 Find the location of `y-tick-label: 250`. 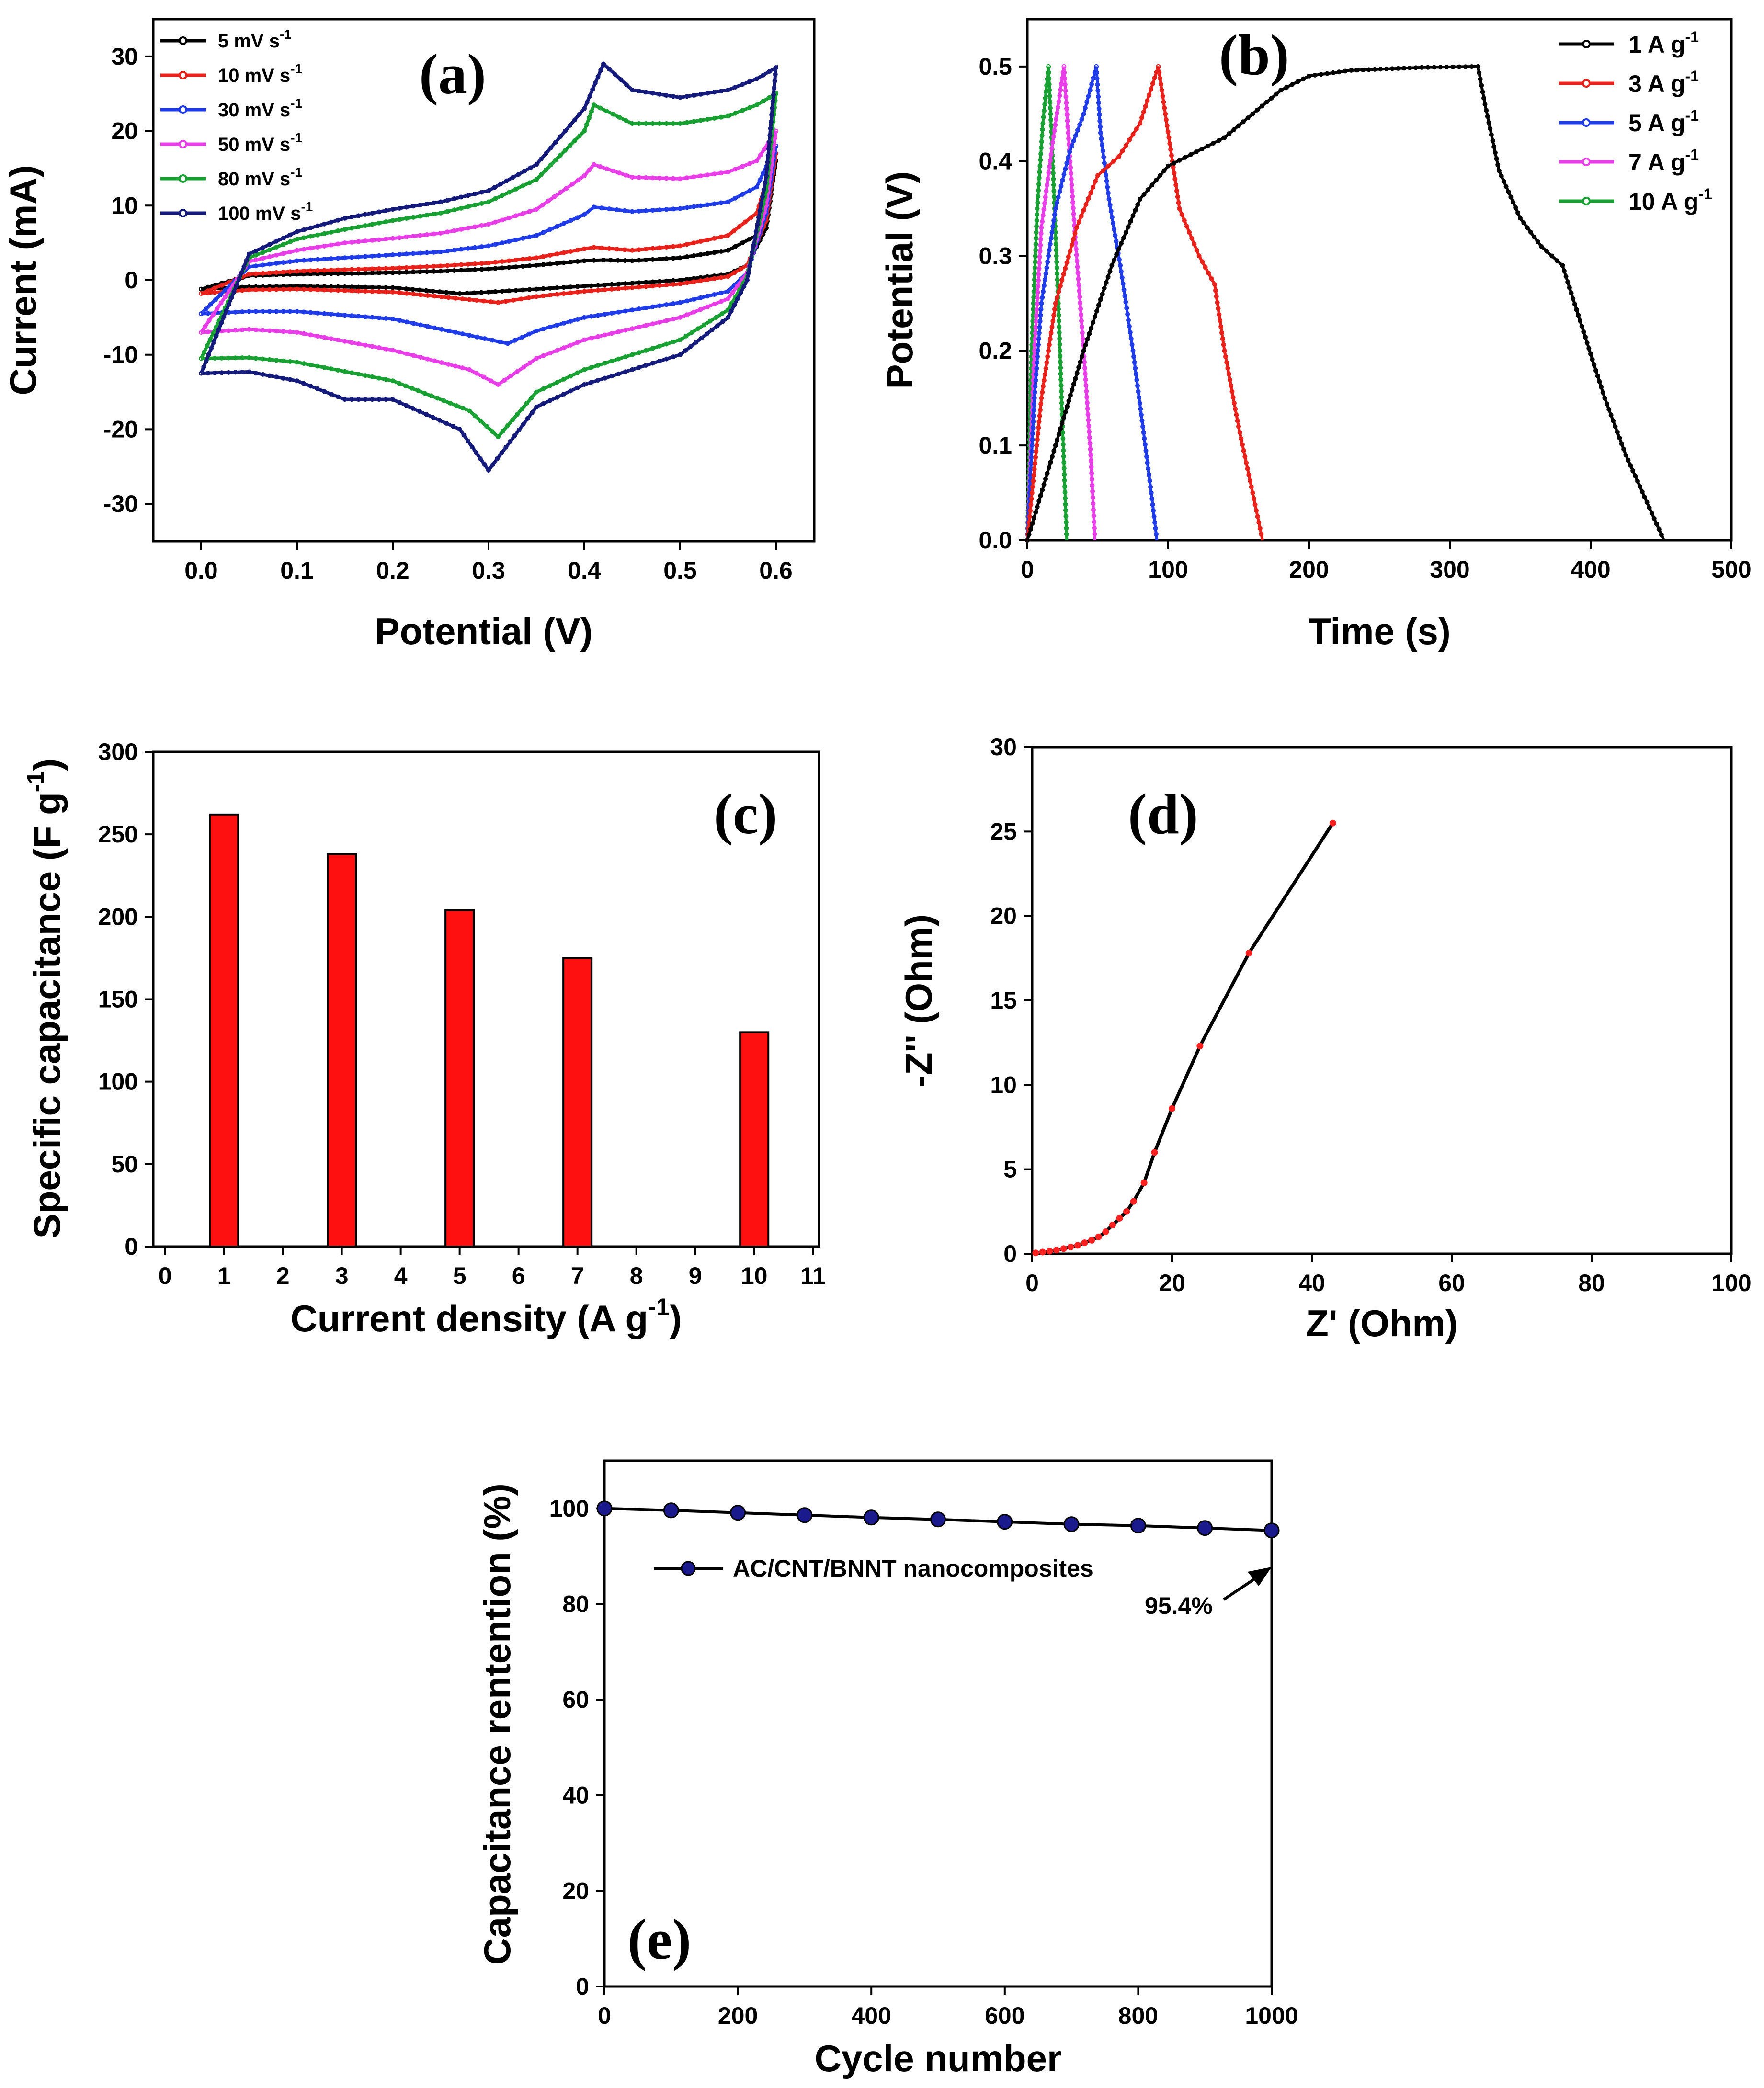

y-tick-label: 250 is located at coordinates (118, 834).